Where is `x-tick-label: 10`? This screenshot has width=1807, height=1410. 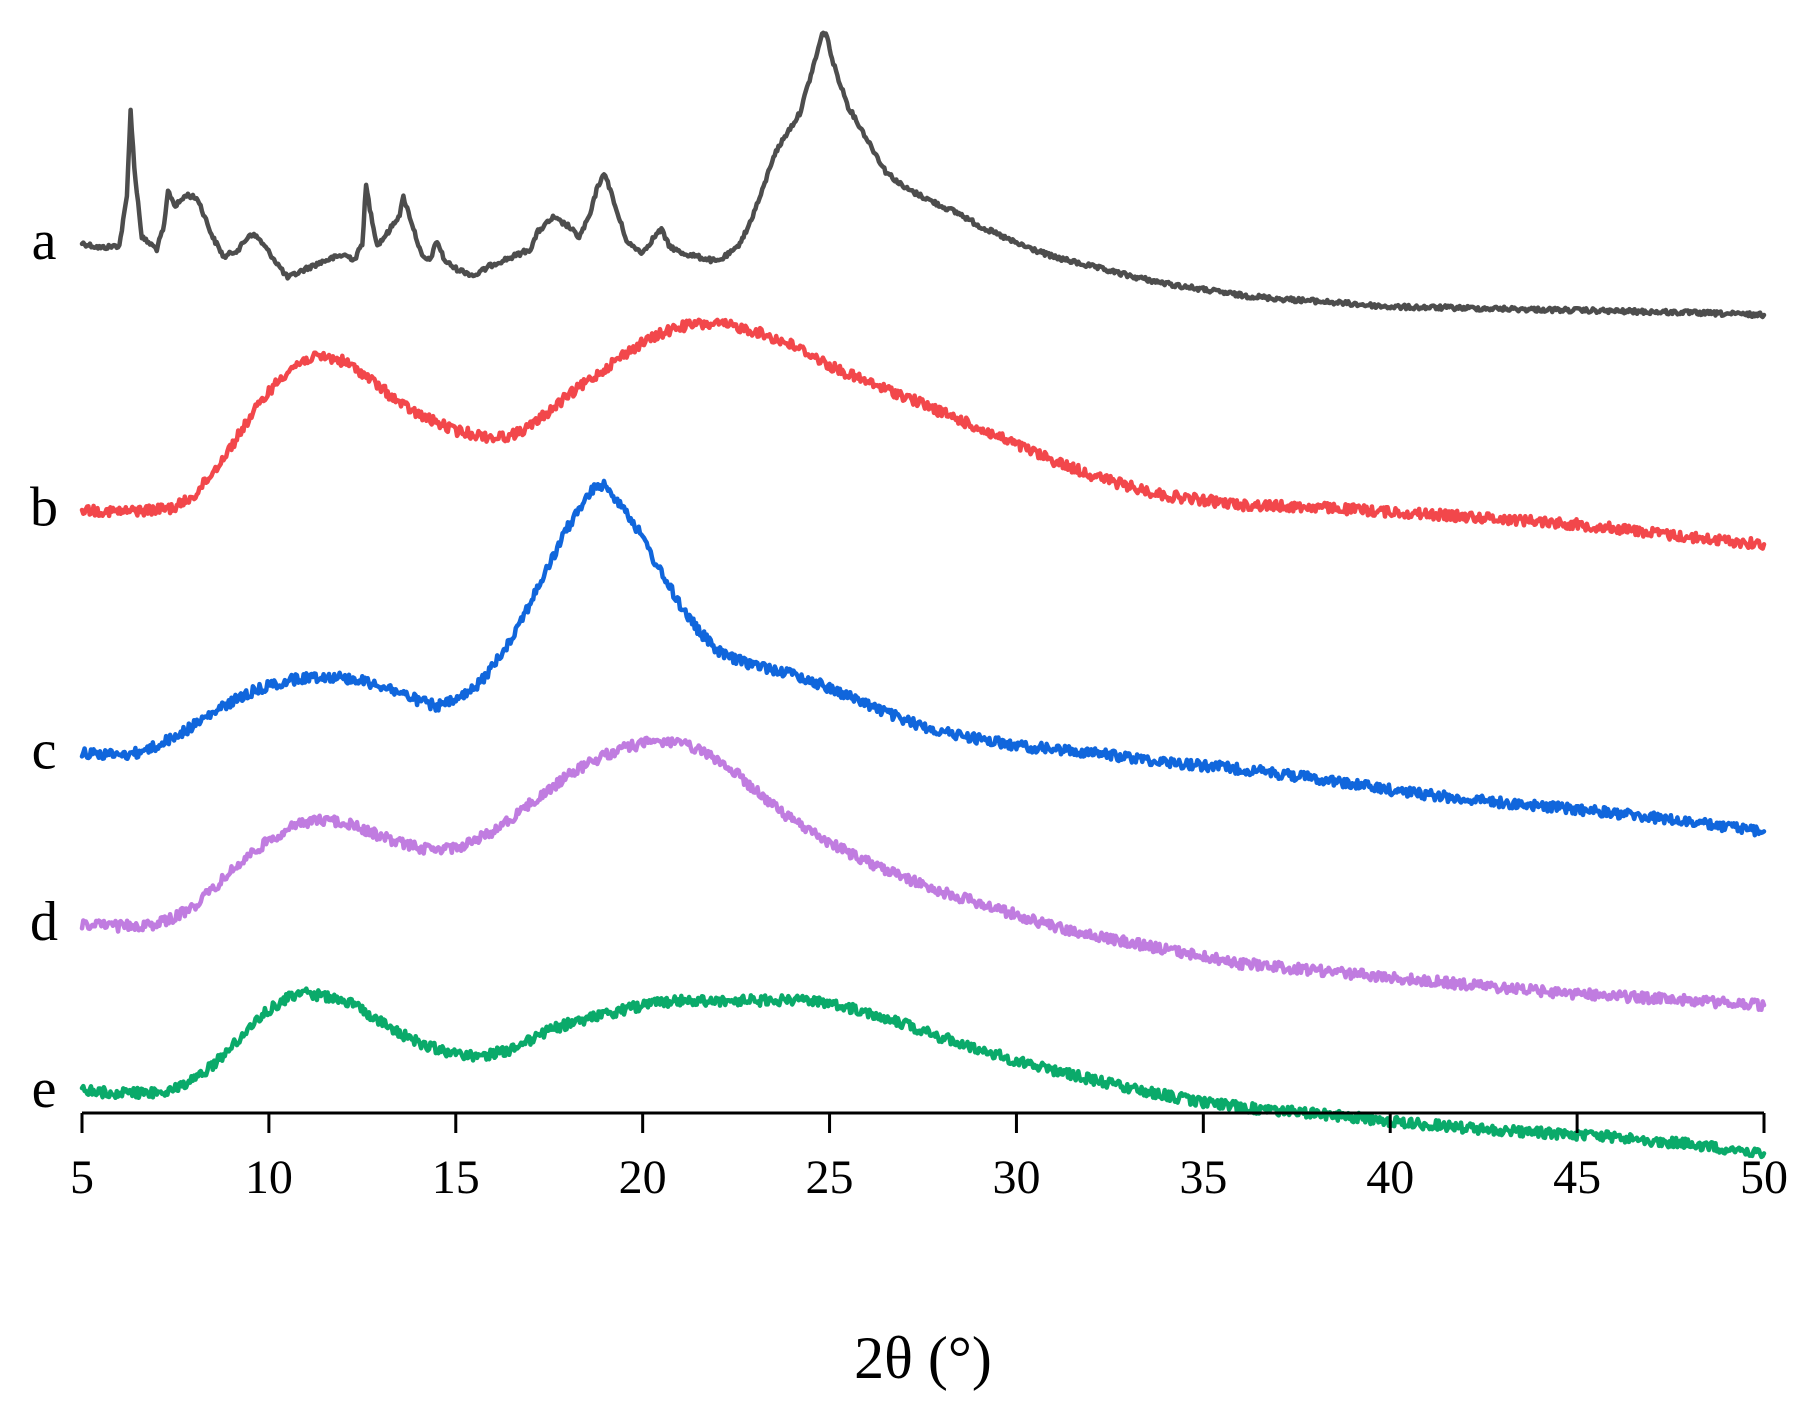 x-tick-label: 10 is located at coordinates (269, 1177).